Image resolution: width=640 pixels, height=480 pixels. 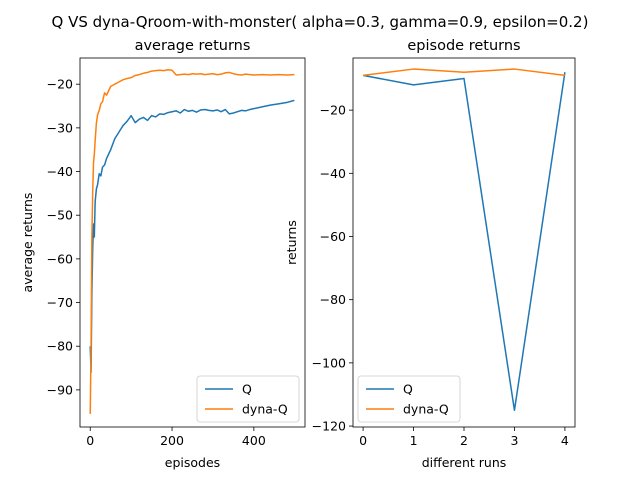 I want to click on x-axis-label: episodes, so click(x=192, y=462).